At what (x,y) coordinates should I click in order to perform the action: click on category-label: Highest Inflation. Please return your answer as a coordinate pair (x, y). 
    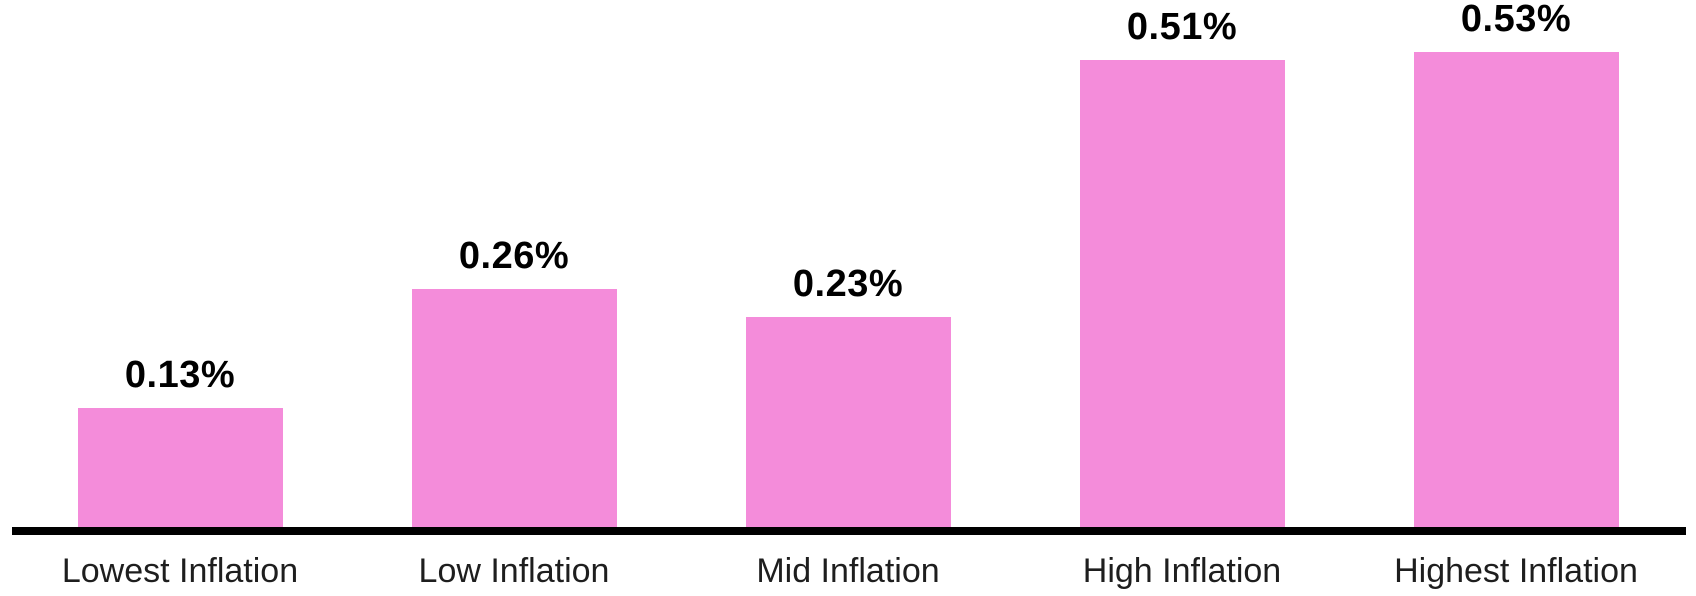
    Looking at the image, I should click on (1516, 571).